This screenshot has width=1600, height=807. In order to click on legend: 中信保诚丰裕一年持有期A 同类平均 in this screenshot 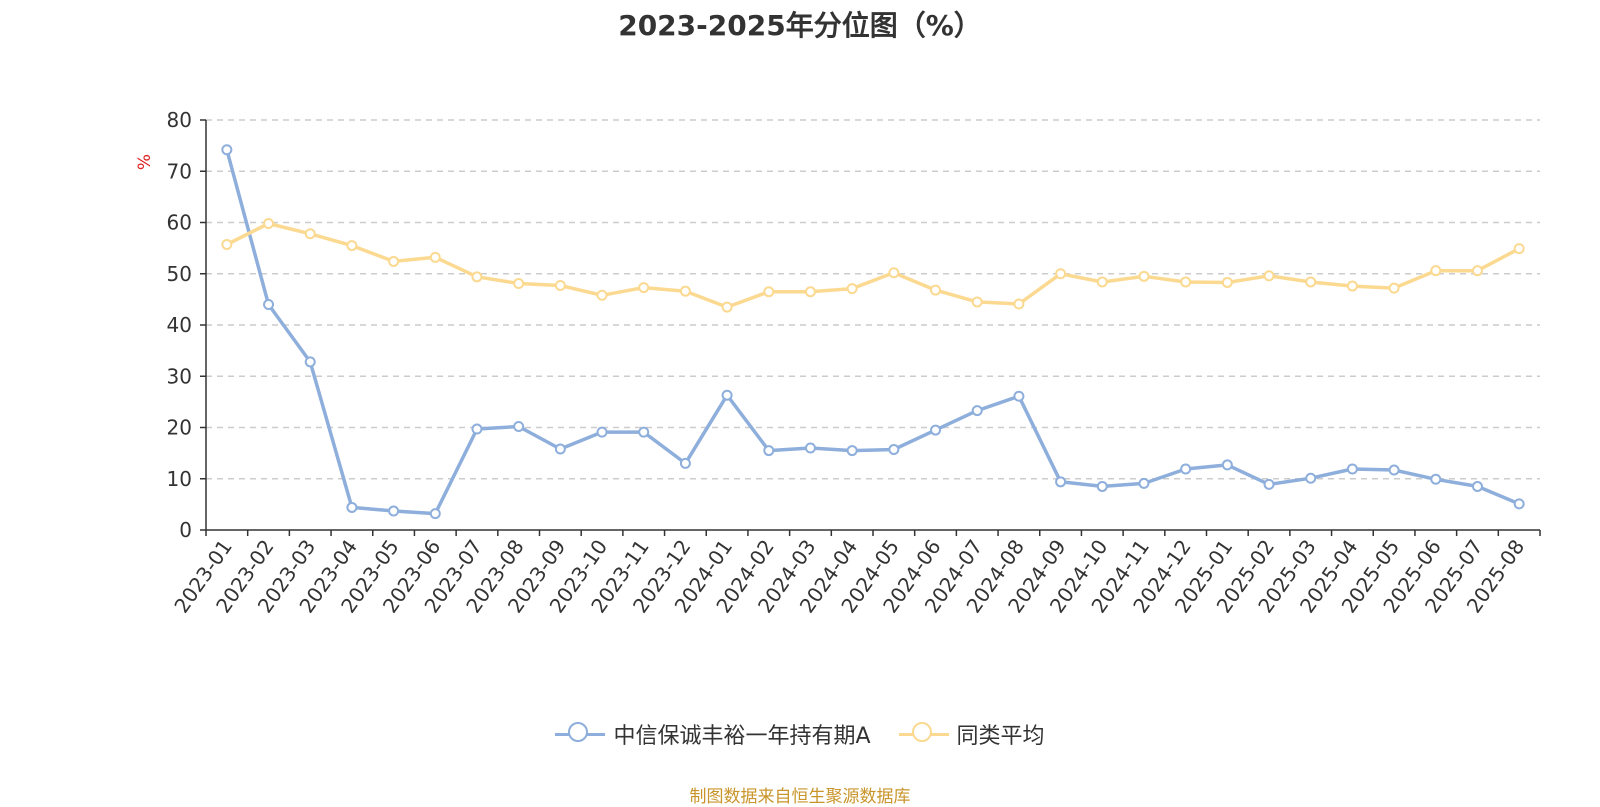, I will do `click(800, 734)`.